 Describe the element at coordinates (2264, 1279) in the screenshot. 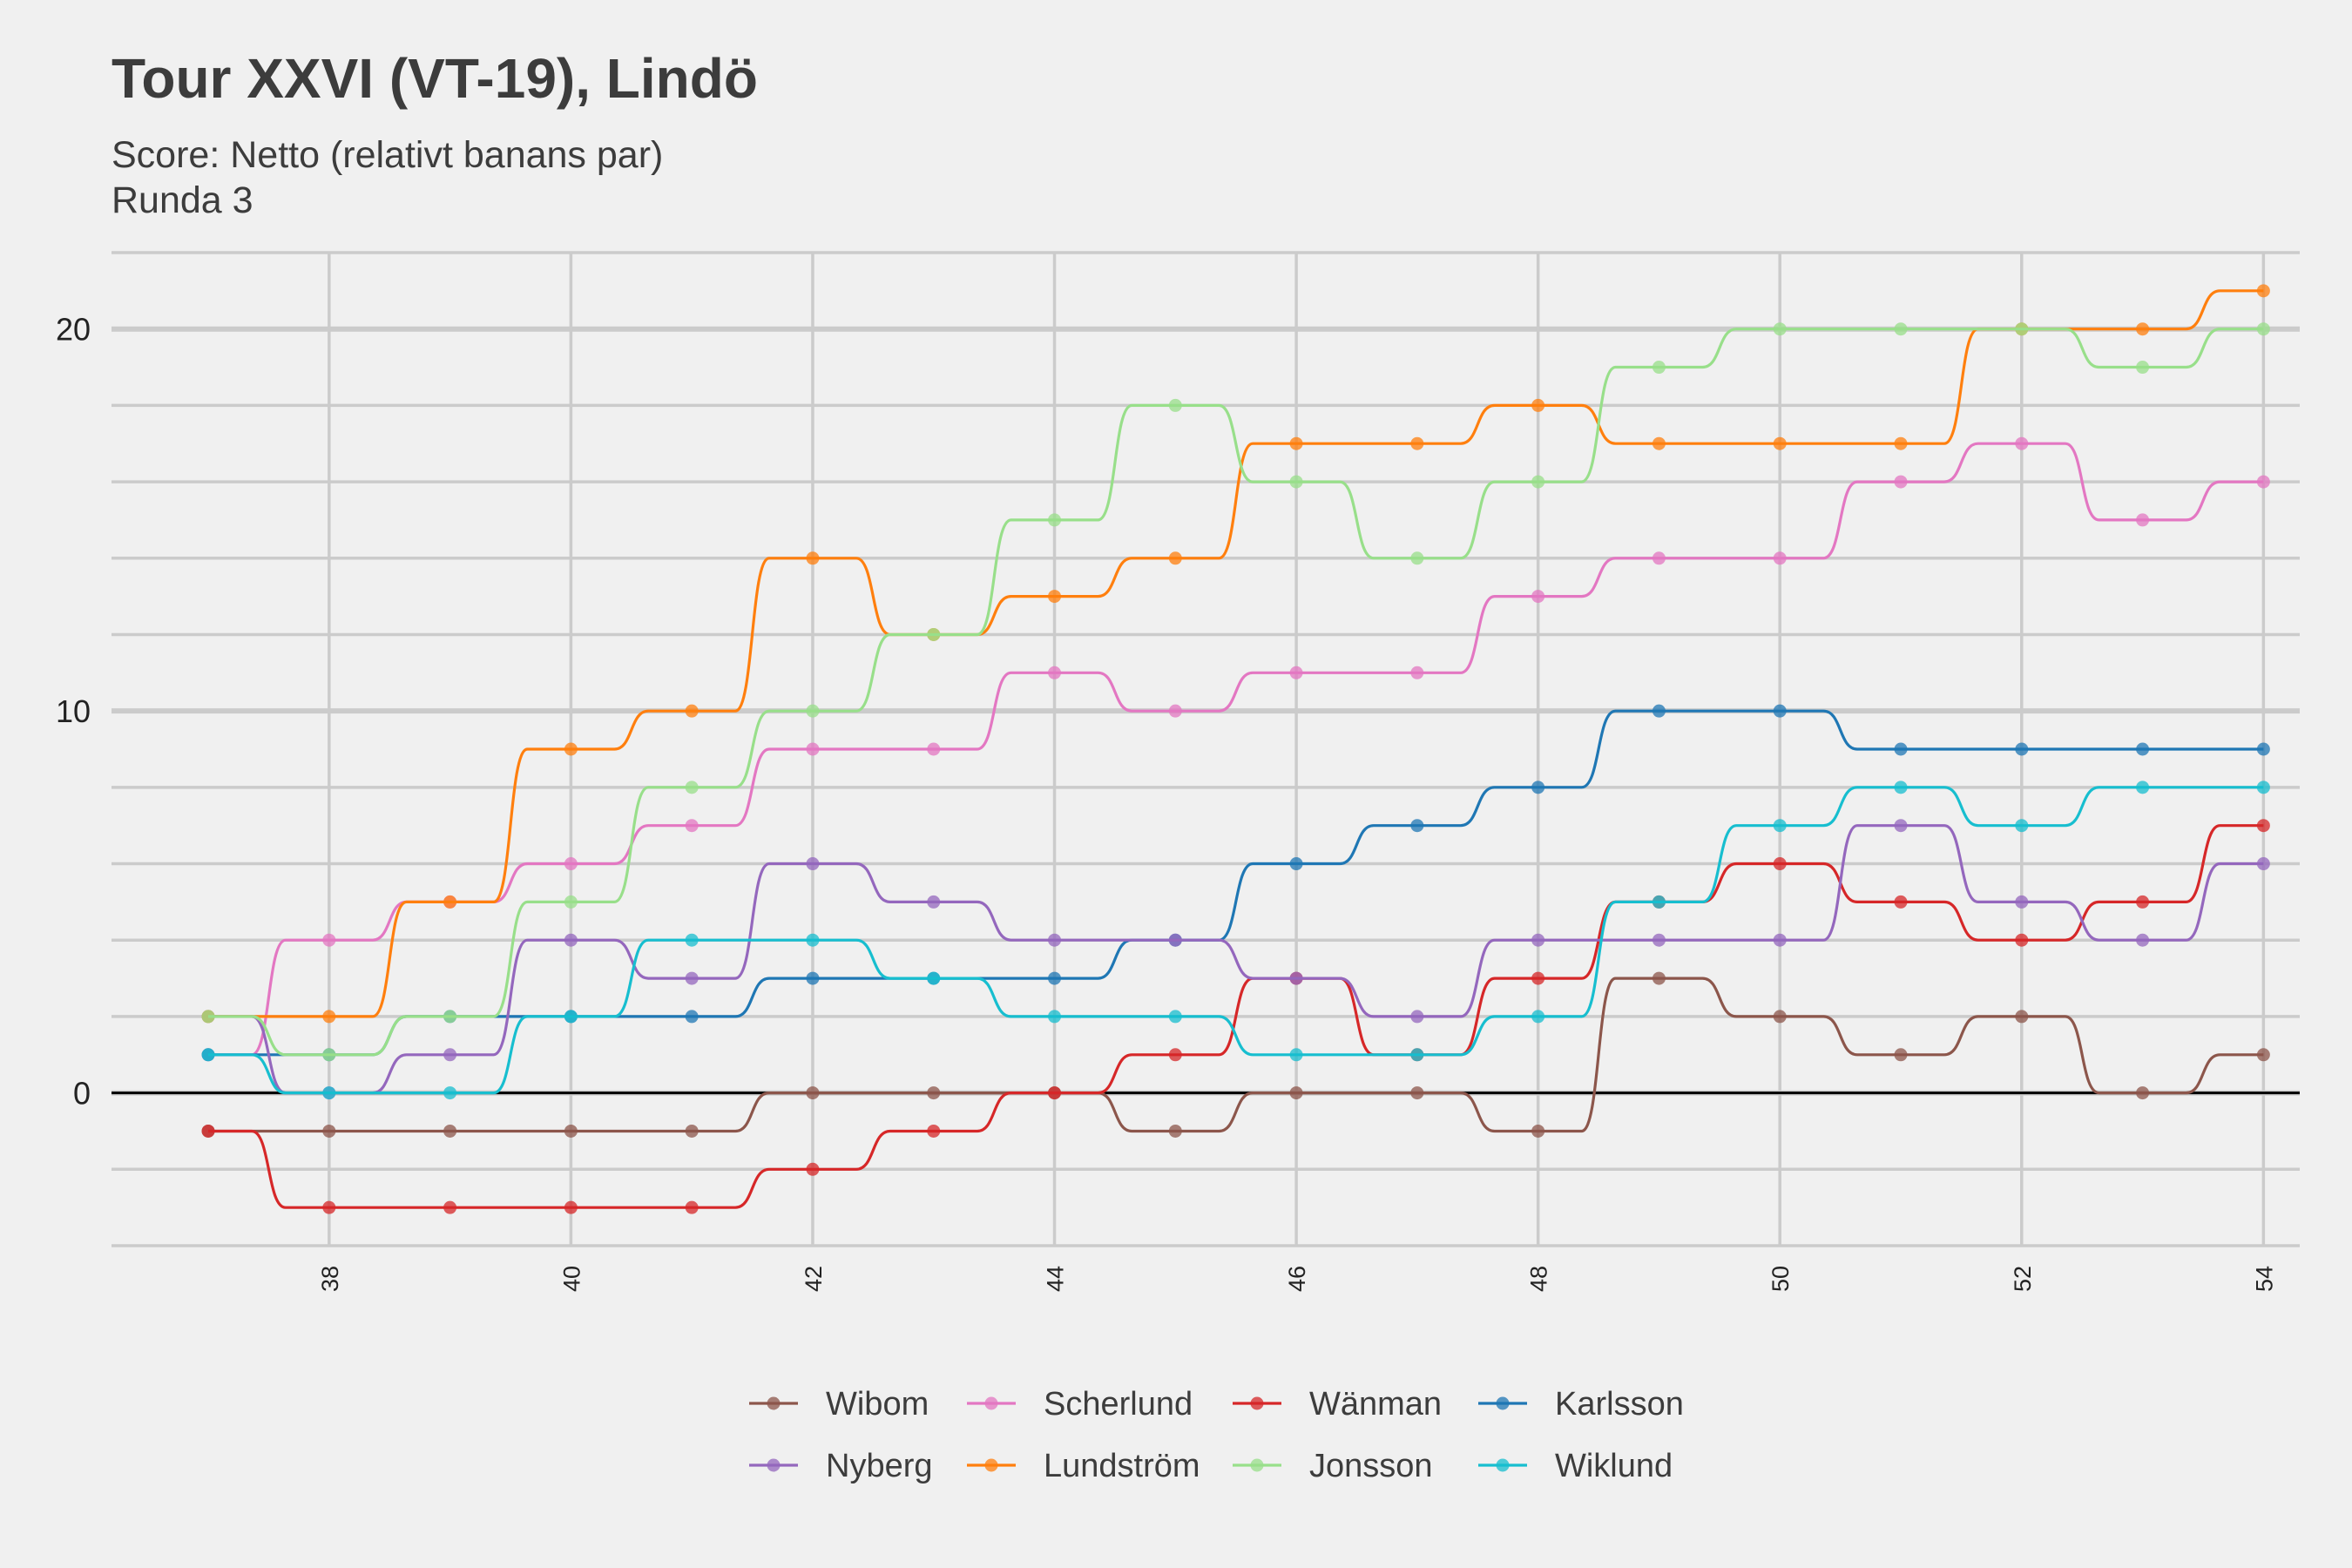

I see `x-tick-label: 54` at that location.